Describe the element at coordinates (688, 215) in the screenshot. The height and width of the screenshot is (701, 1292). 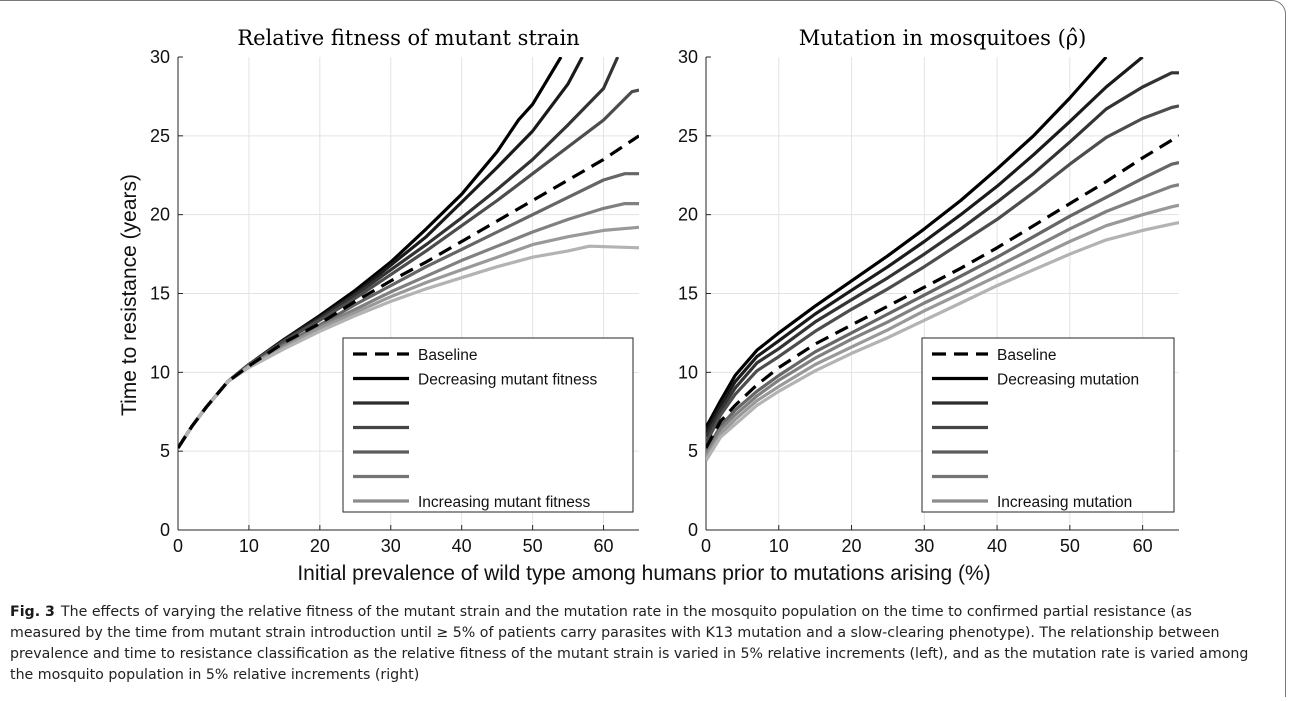
I see `right-y-tick-label: 20` at that location.